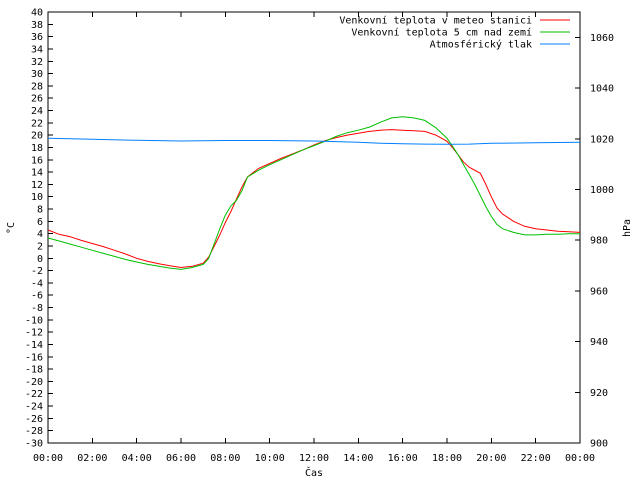 The width and height of the screenshot is (640, 480). I want to click on y-tick-label: -30, so click(34, 444).